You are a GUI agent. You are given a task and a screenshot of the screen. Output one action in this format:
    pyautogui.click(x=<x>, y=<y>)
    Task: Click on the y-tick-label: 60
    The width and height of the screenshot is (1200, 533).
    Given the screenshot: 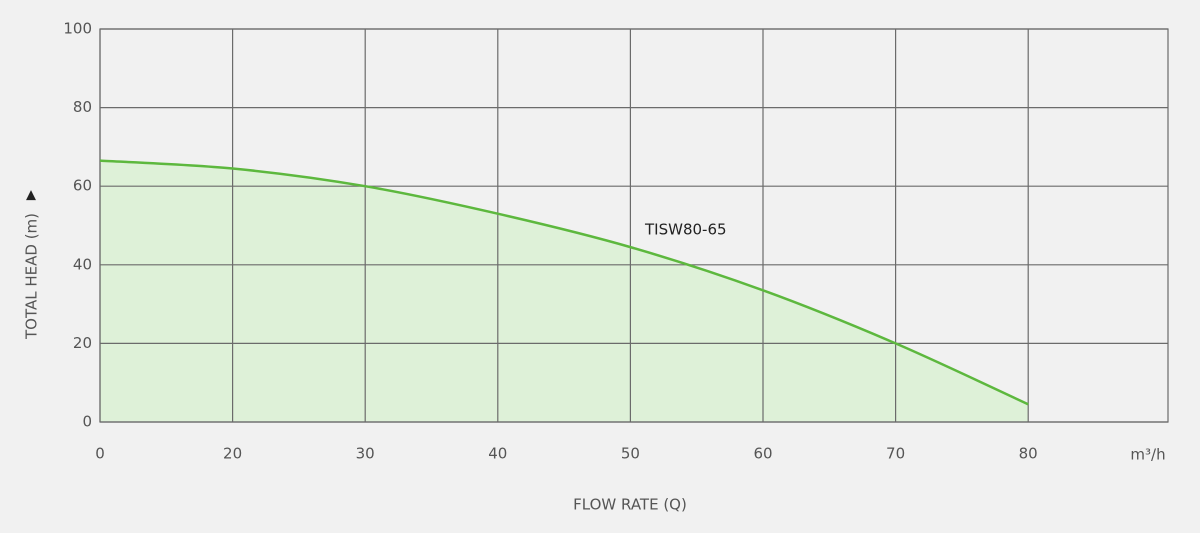 What is the action you would take?
    pyautogui.click(x=82, y=186)
    